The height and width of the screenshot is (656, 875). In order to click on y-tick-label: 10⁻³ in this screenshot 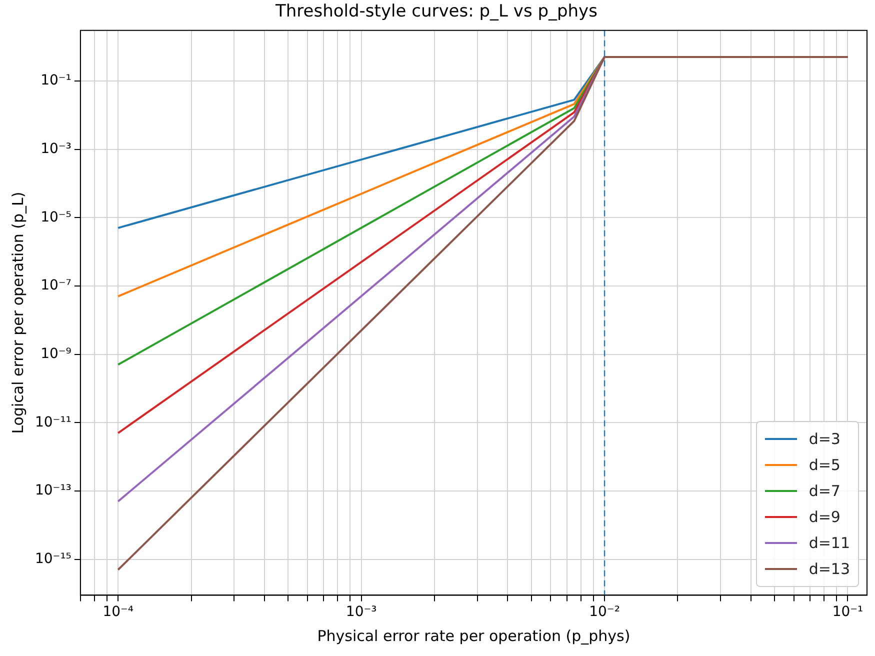, I will do `click(56, 148)`.